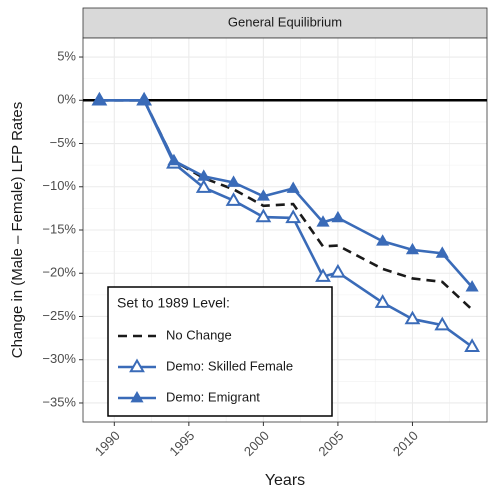 The width and height of the screenshot is (489, 492). What do you see at coordinates (199, 334) in the screenshot?
I see `legend-label: No Change` at bounding box center [199, 334].